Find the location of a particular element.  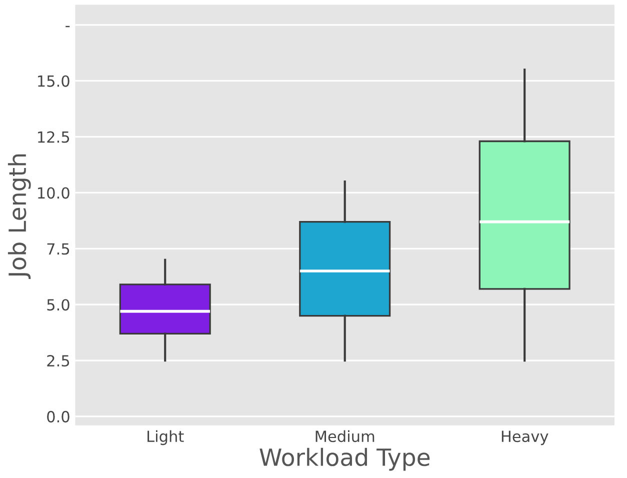

y-tick-label: 2.5 is located at coordinates (58, 361).